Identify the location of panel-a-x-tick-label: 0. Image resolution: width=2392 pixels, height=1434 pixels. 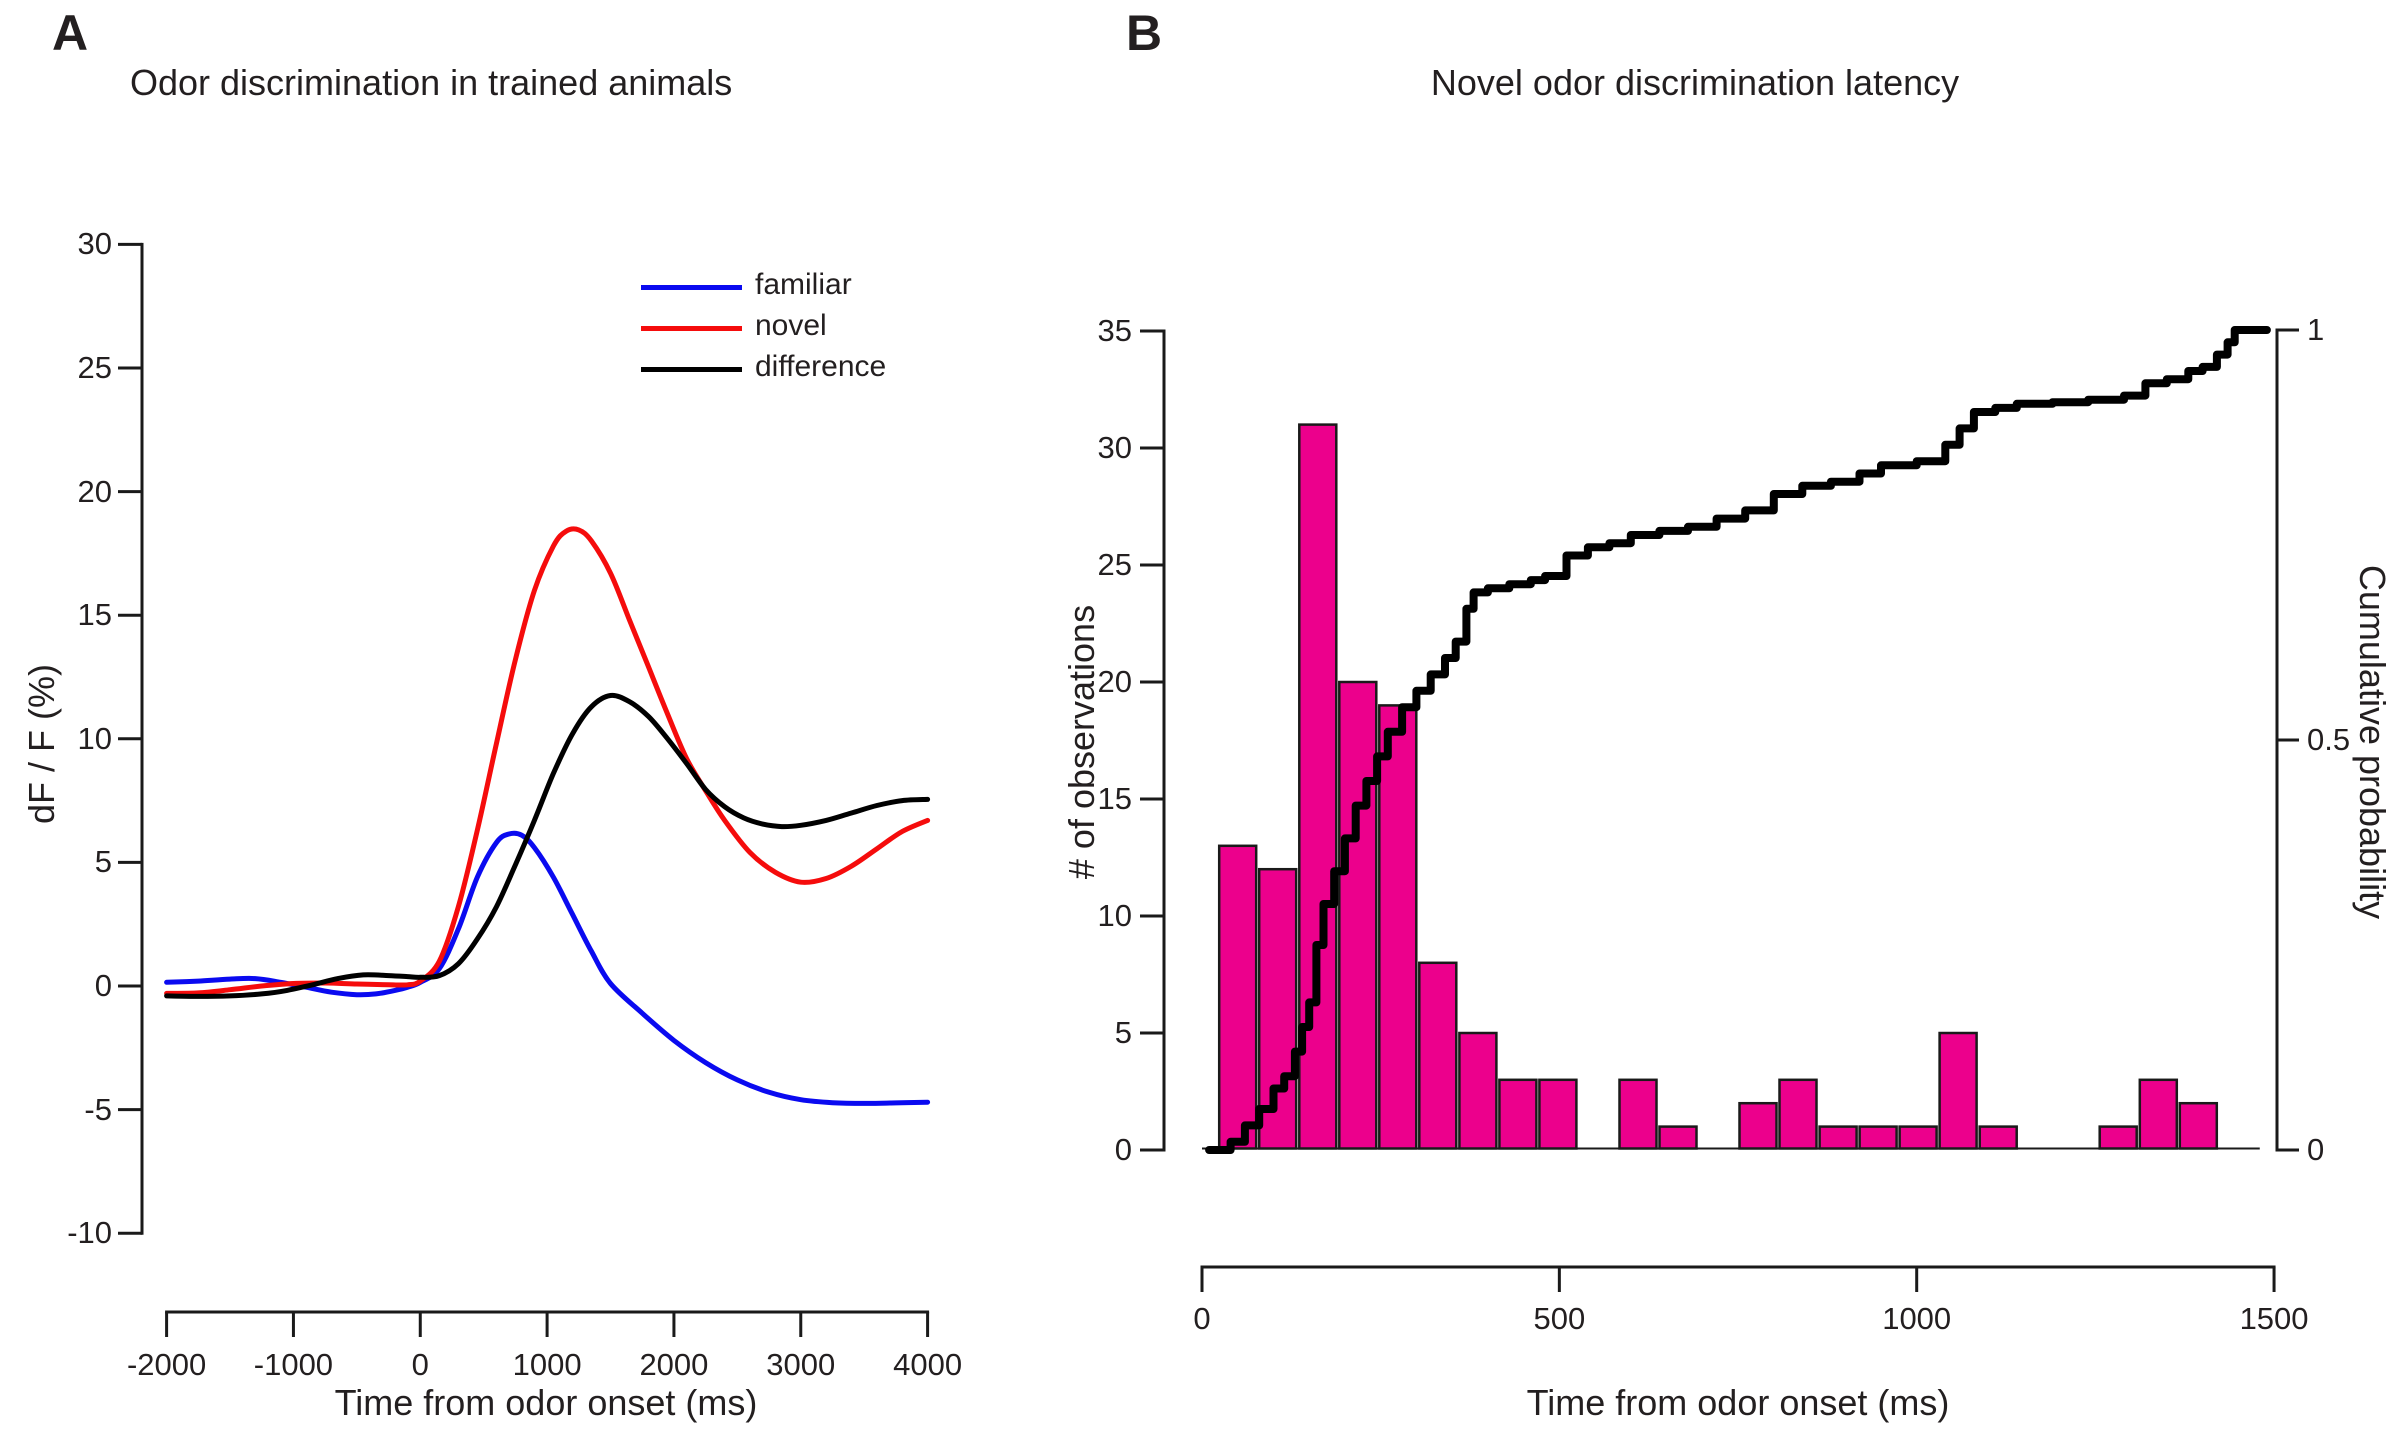
(420, 1364).